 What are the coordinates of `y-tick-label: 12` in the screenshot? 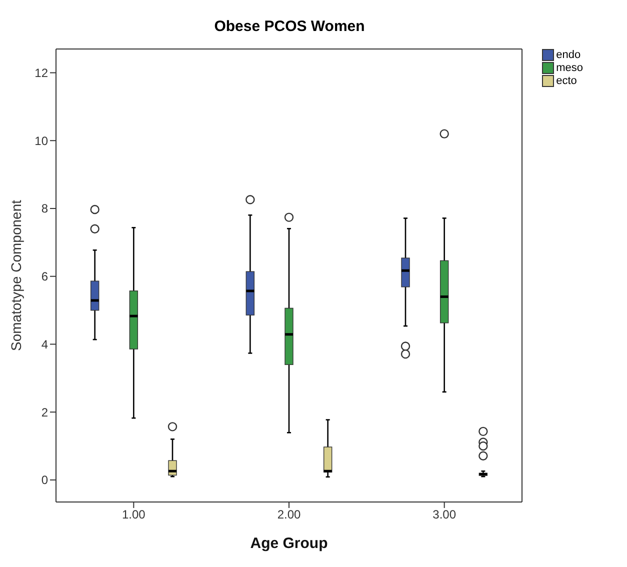 It's located at (41, 73).